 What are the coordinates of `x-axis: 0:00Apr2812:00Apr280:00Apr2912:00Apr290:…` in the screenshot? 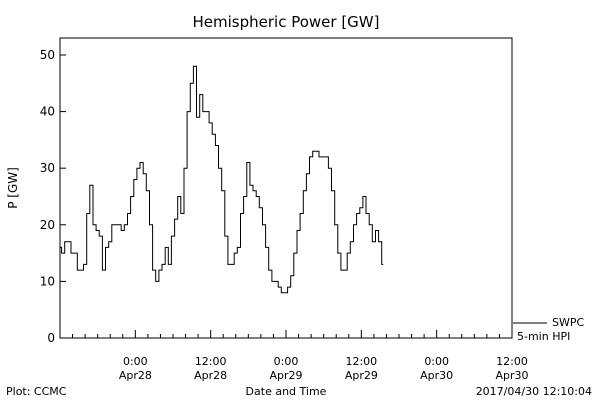 It's located at (300, 356).